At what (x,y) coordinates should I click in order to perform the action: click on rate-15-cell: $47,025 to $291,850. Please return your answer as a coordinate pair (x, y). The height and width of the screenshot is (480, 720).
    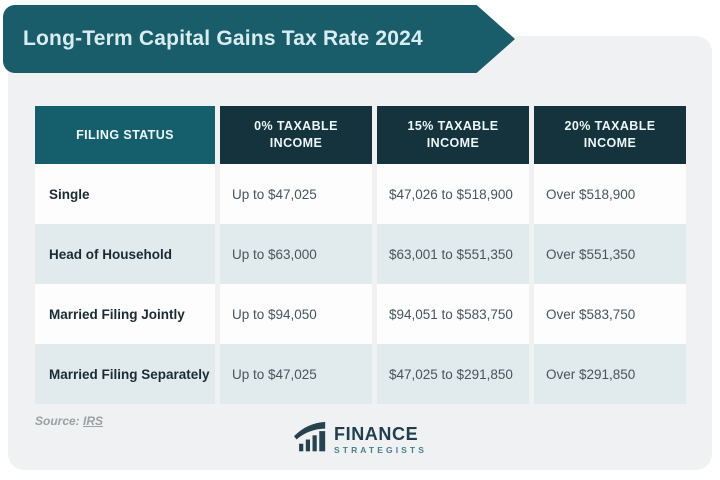
    Looking at the image, I should click on (453, 374).